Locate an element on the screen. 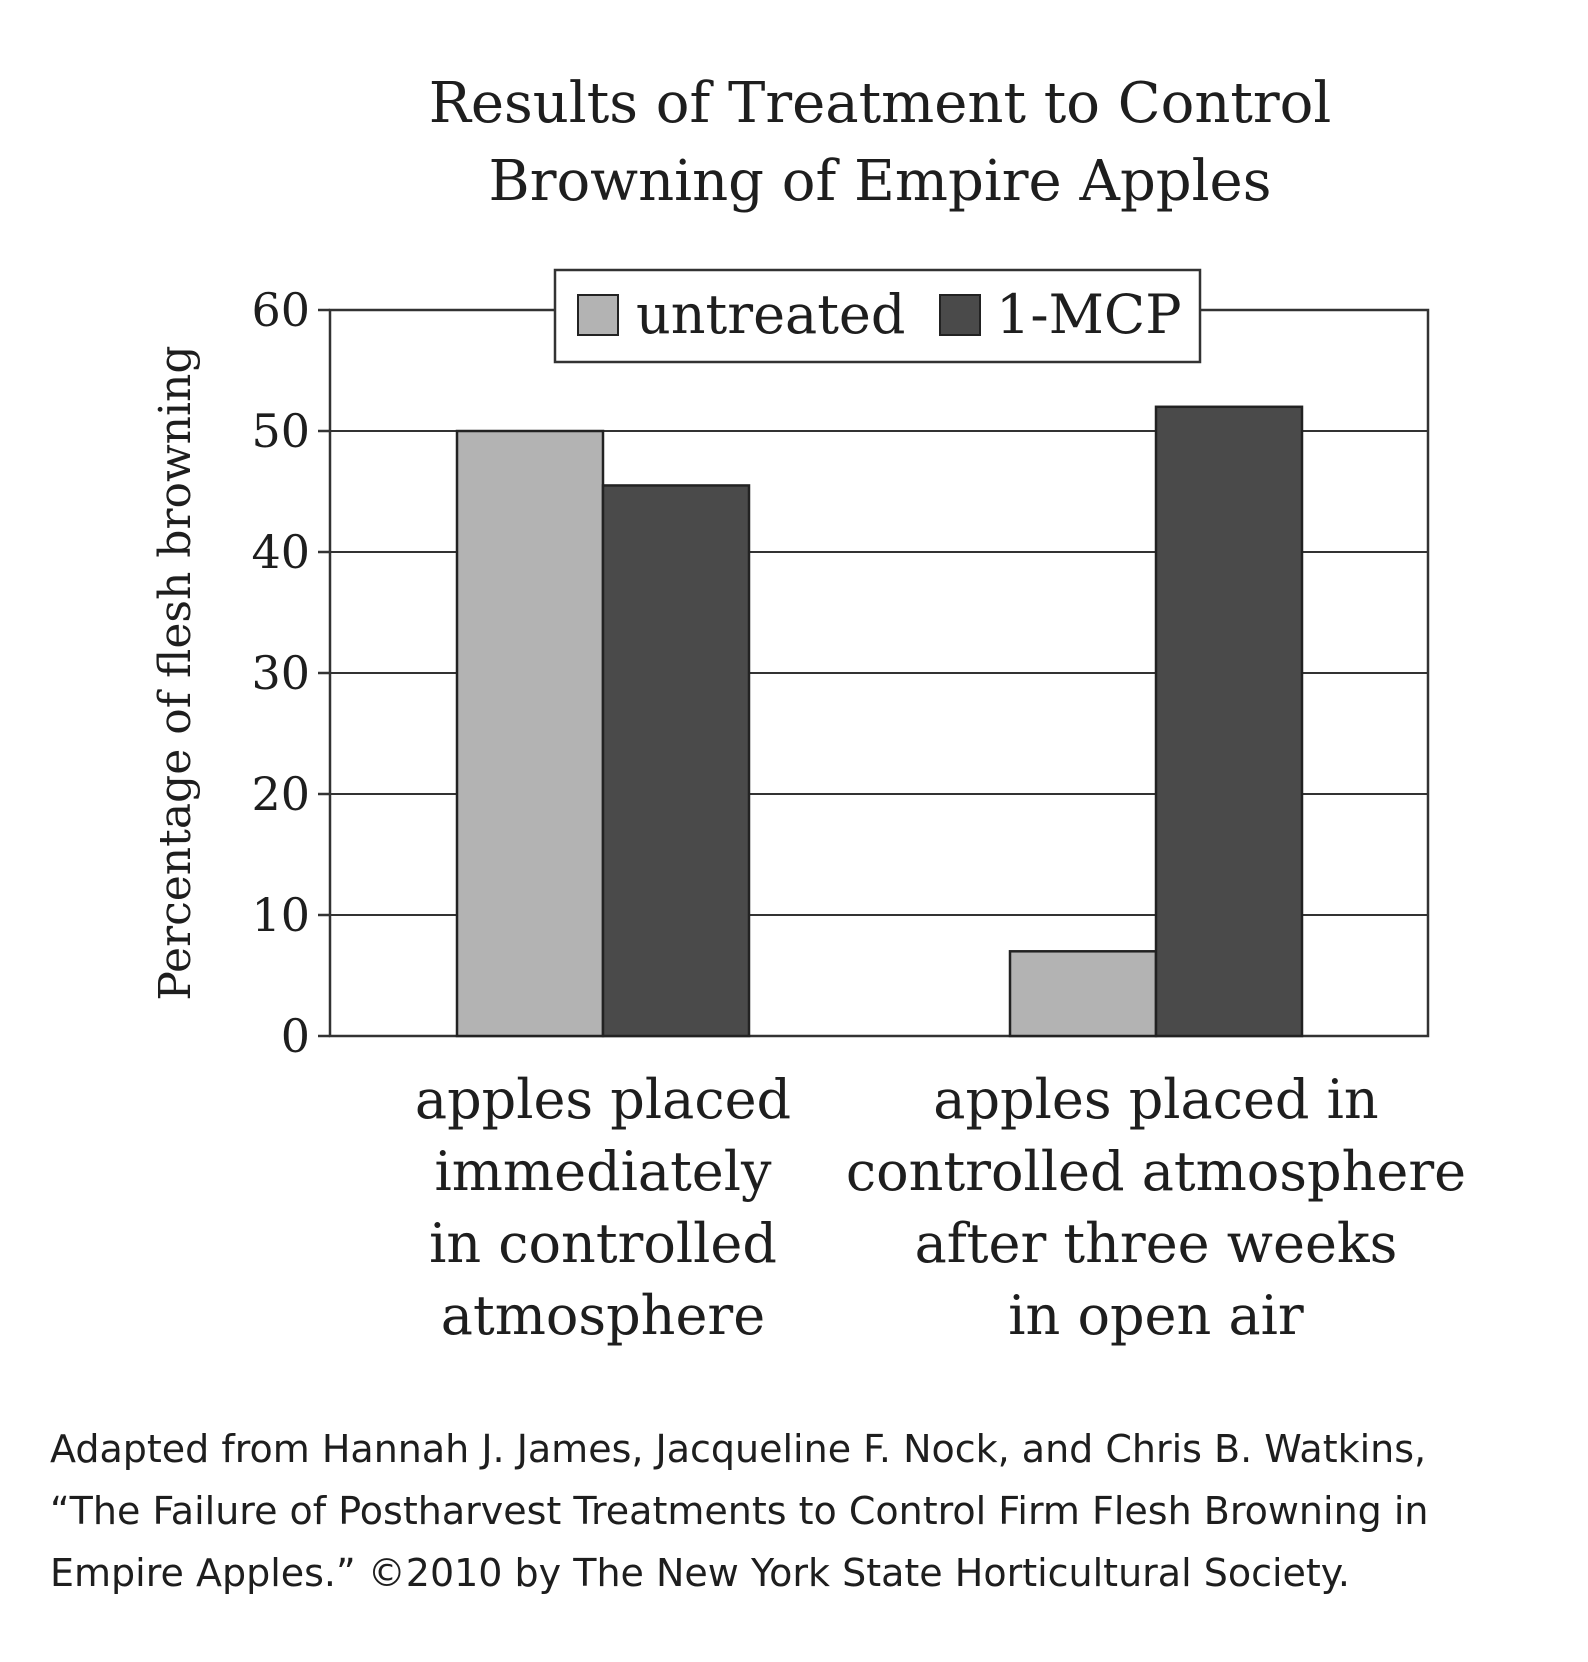  y-tick-label: 10 is located at coordinates (280, 915).